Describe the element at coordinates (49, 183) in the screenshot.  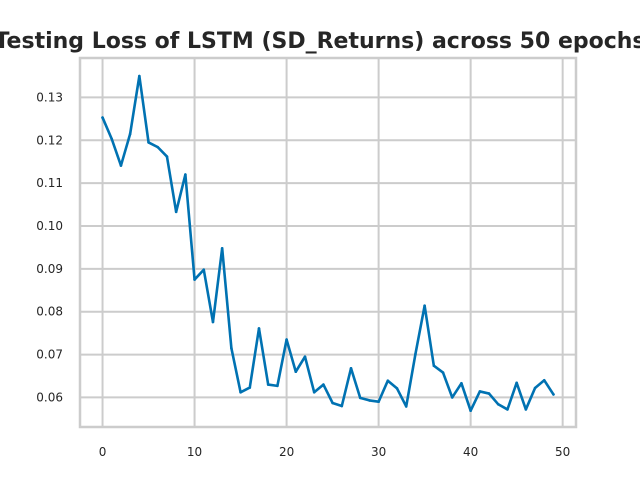
I see `y-tick-label: 0.11` at that location.